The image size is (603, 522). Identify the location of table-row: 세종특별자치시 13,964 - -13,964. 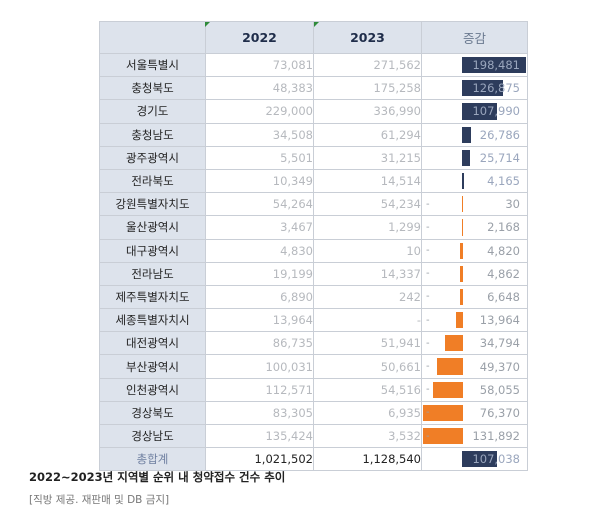
(313, 320).